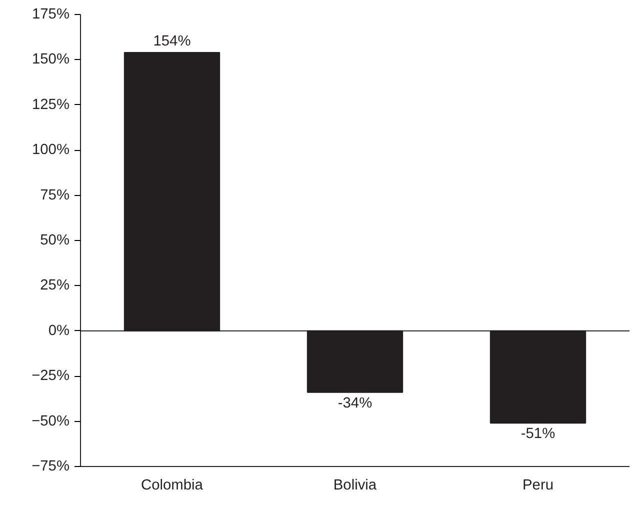 Image resolution: width=634 pixels, height=506 pixels. What do you see at coordinates (51, 60) in the screenshot?
I see `y-tick-label: 150%` at bounding box center [51, 60].